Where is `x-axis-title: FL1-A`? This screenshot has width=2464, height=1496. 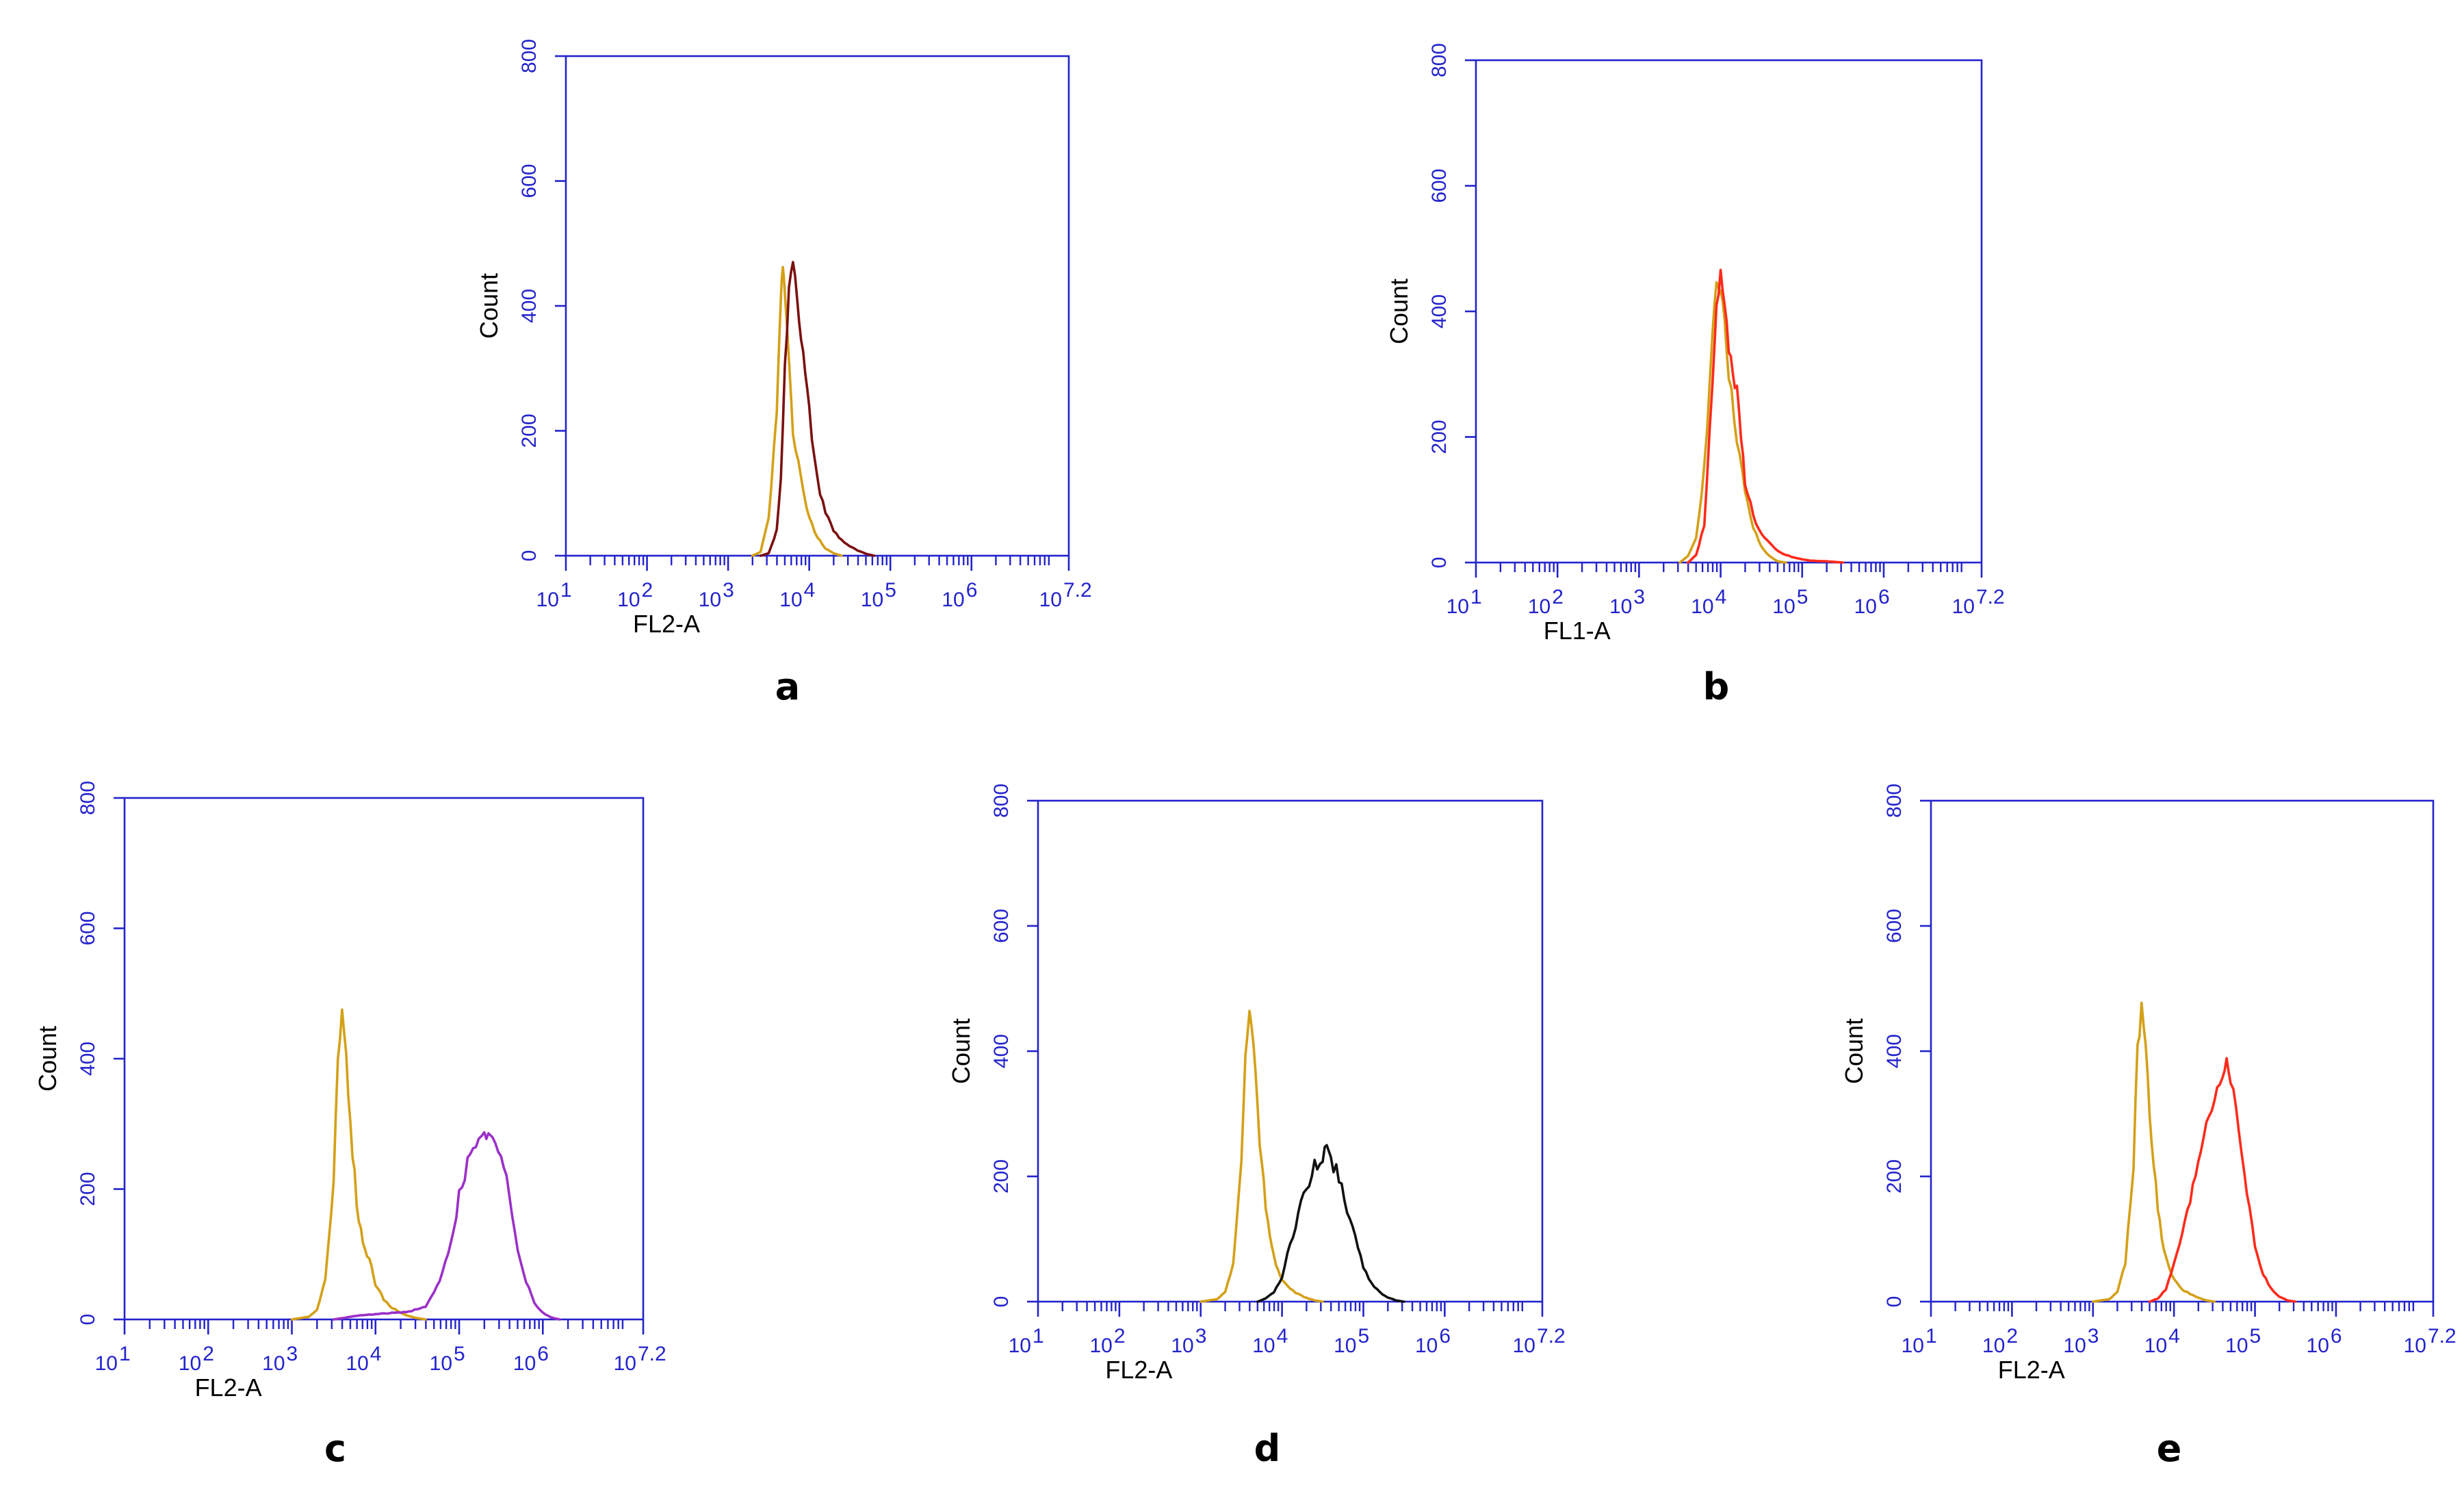
x-axis-title: FL1-A is located at coordinates (1577, 631).